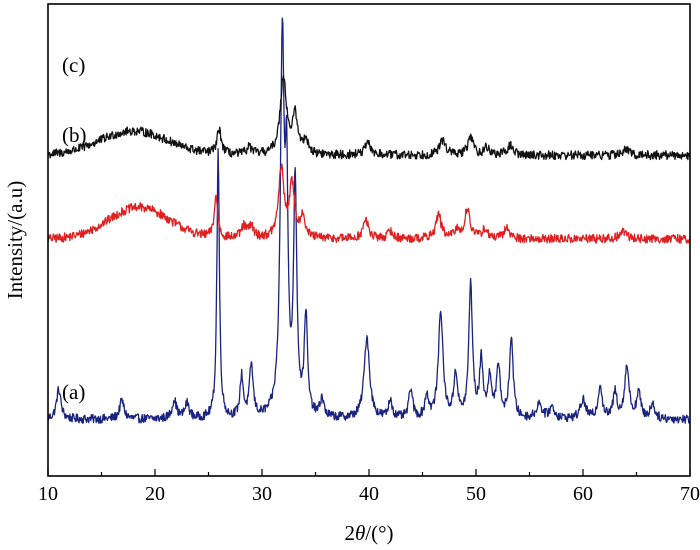  I want to click on x-tick-label-60: 60, so click(583, 494).